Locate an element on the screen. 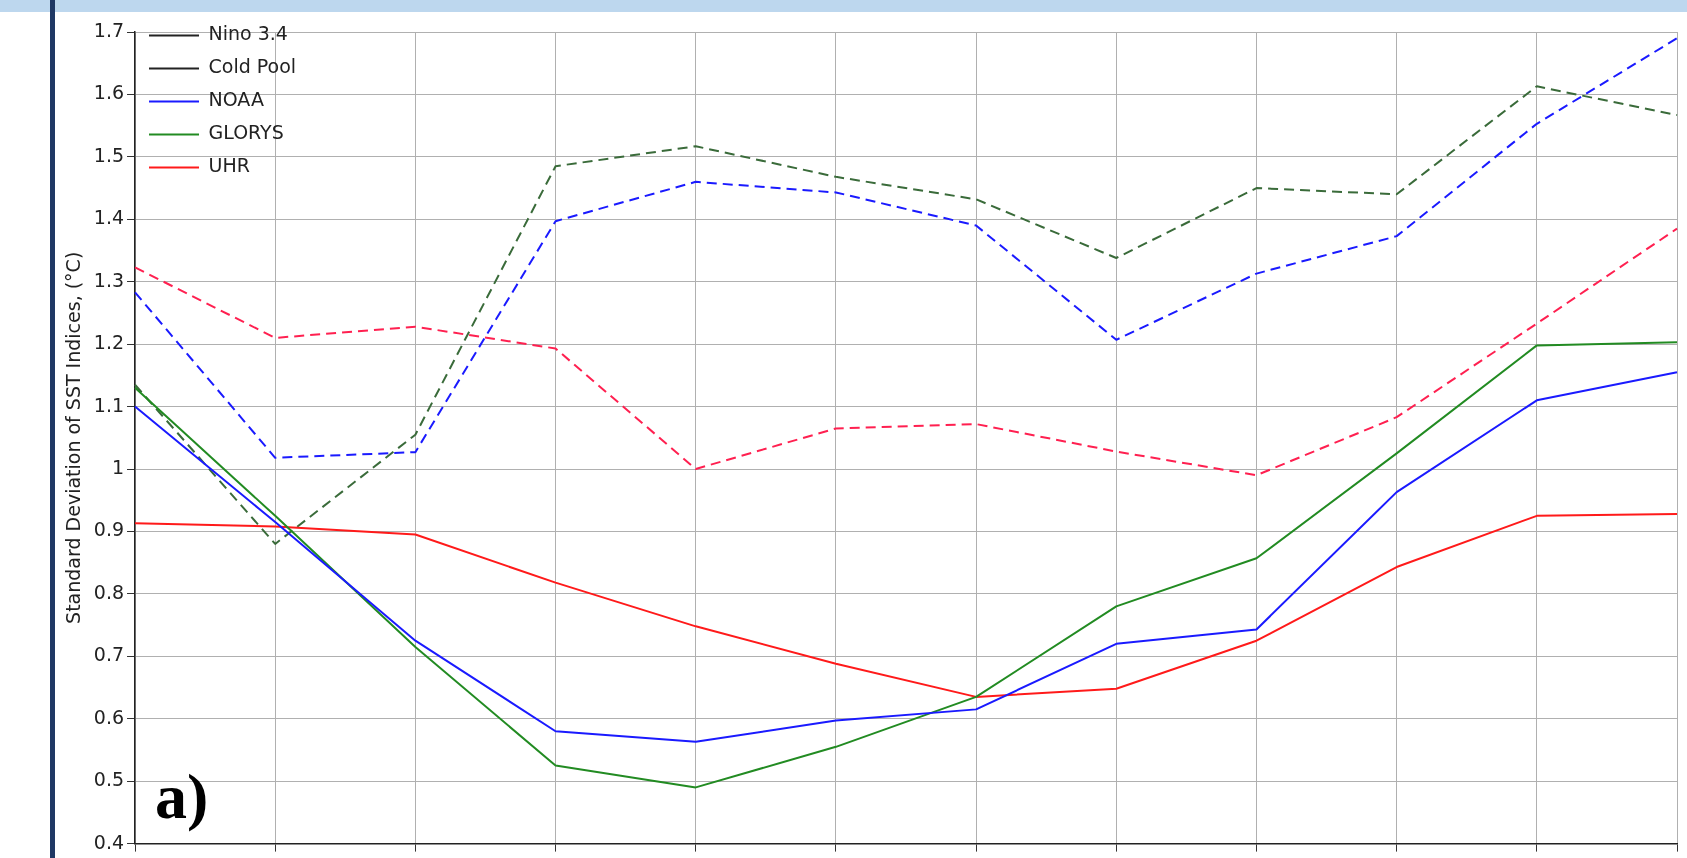 Image resolution: width=1687 pixels, height=858 pixels. y-tick-label: 0.5 is located at coordinates (109, 779).